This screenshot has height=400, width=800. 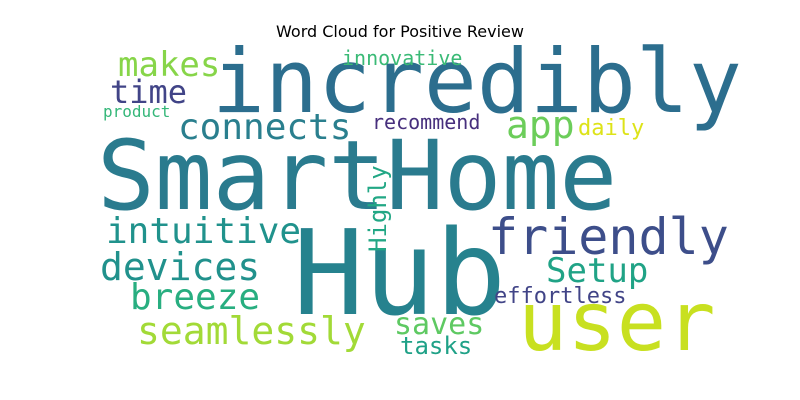 I want to click on word-product: product, so click(x=137, y=111).